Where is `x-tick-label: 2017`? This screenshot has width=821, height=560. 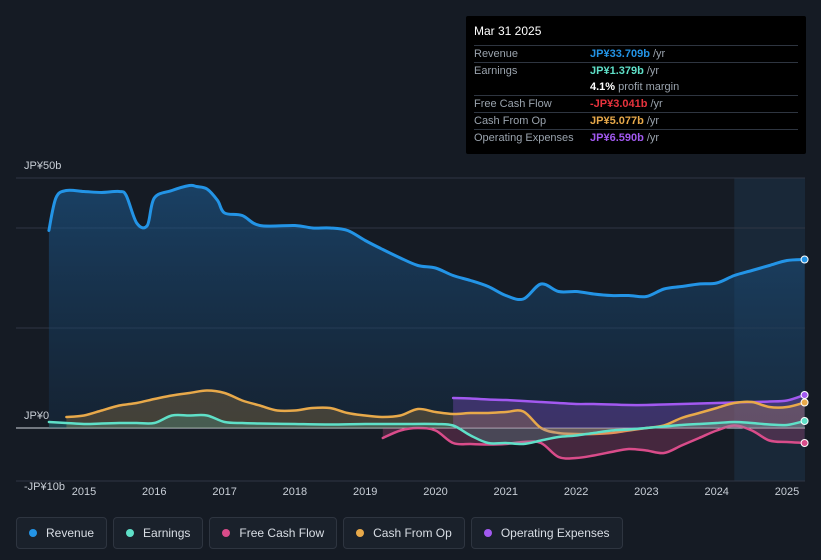
x-tick-label: 2017 is located at coordinates (224, 492).